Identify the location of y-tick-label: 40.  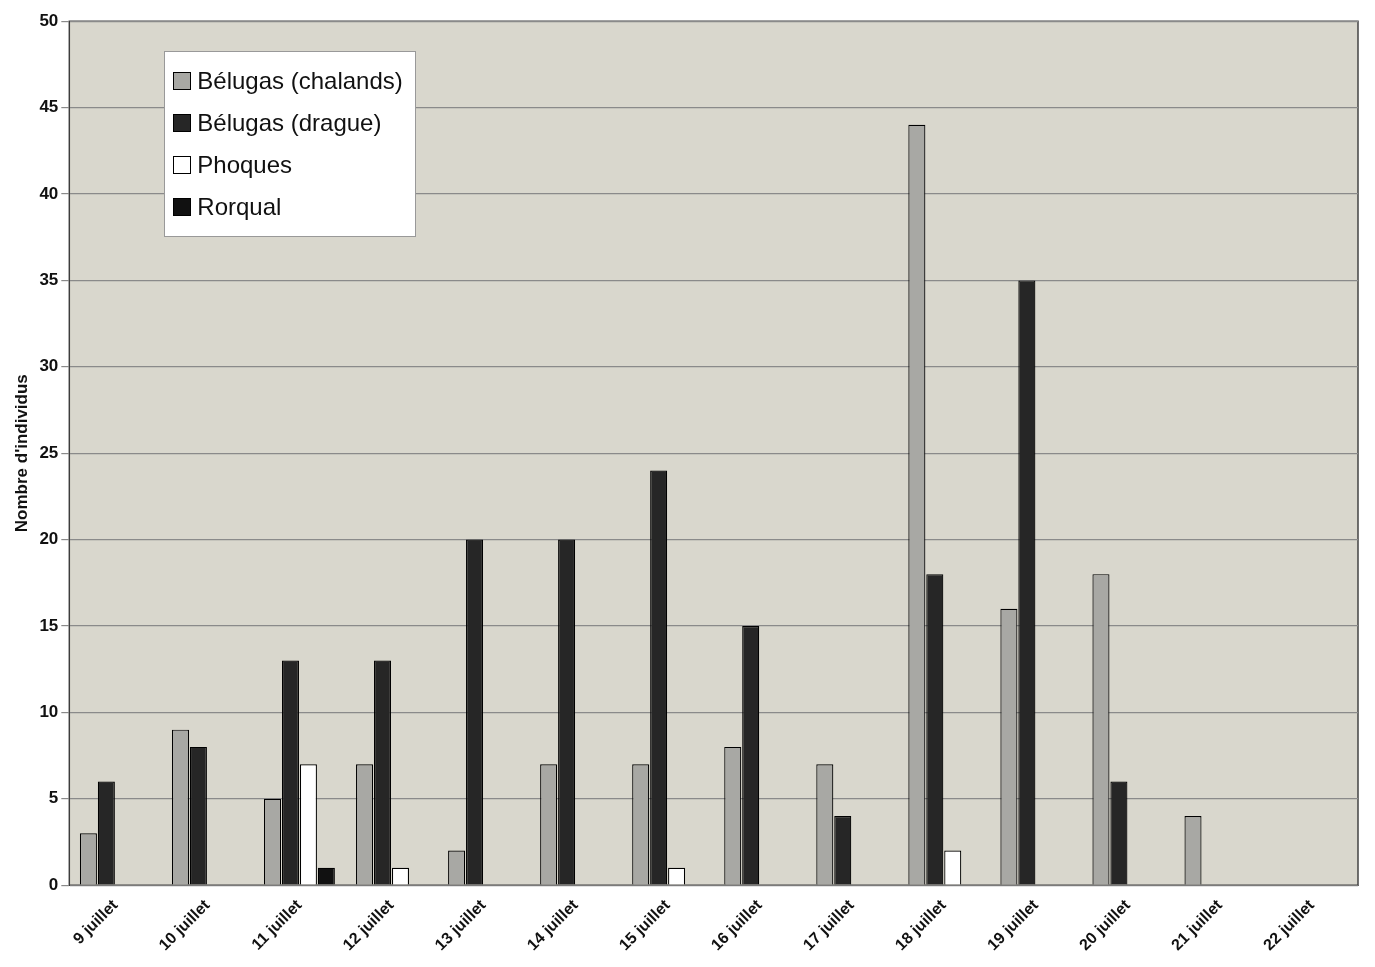
(49, 193).